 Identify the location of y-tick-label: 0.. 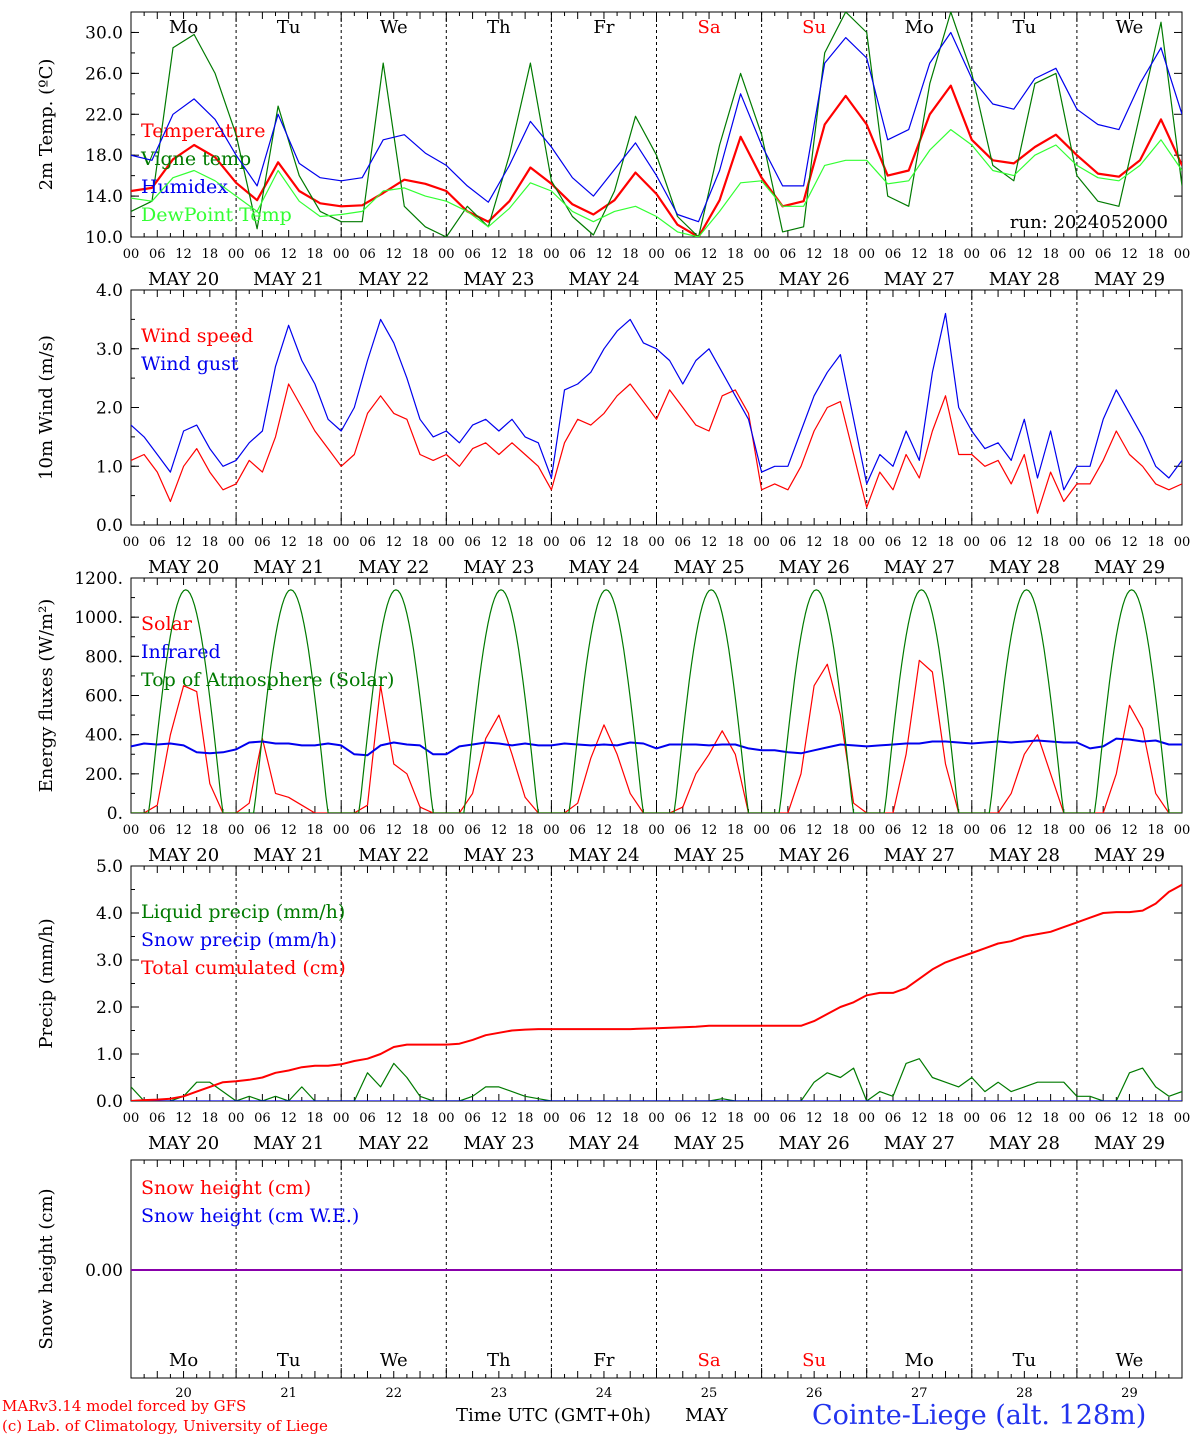
(115, 814).